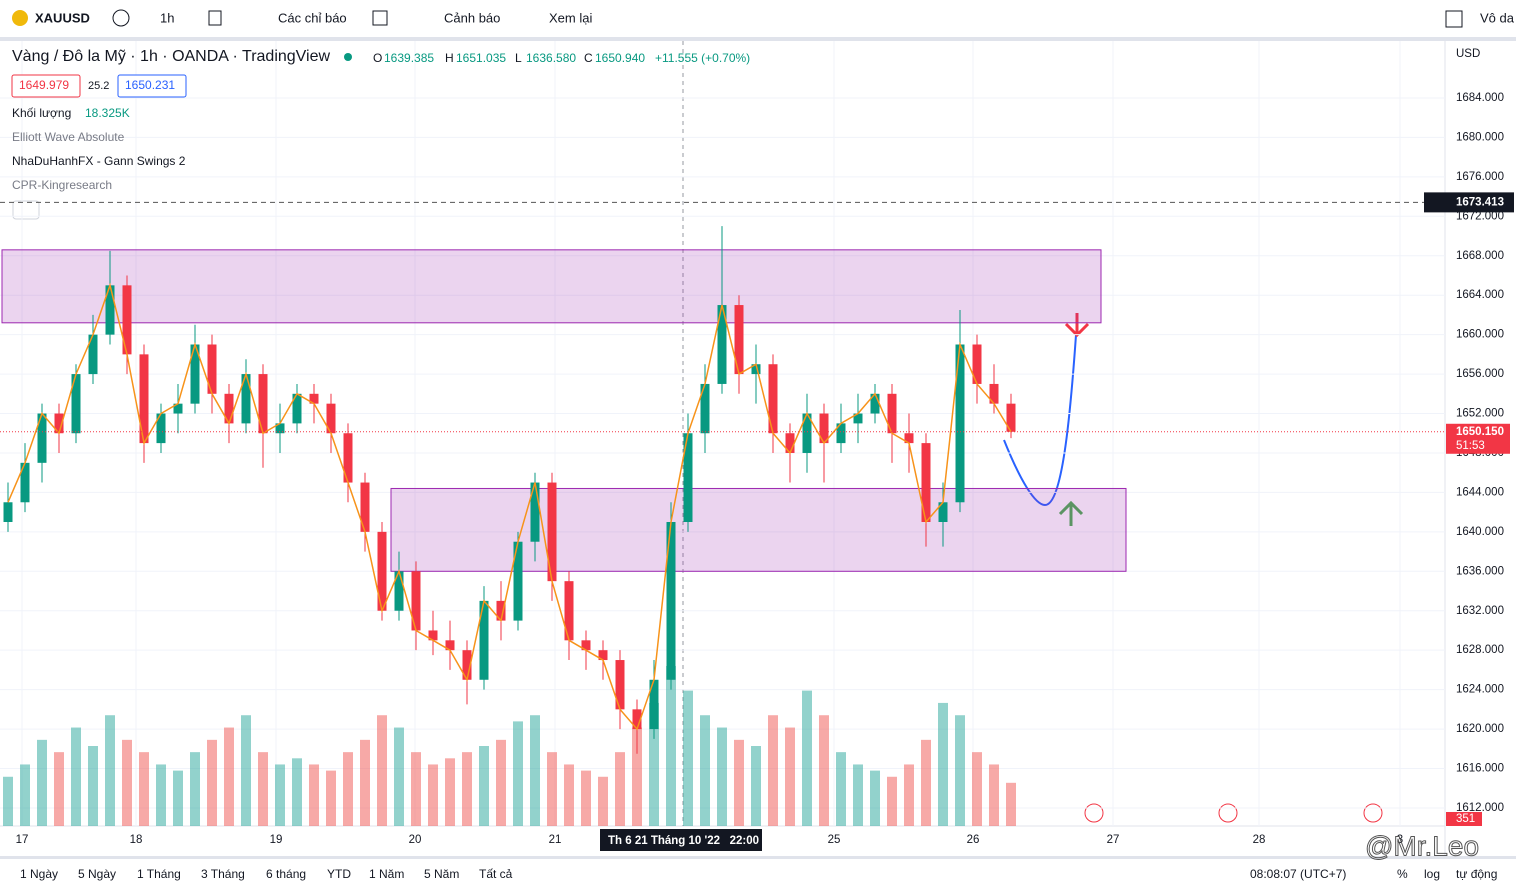 The image size is (1516, 896). Describe the element at coordinates (150, 85) in the screenshot. I see `ask: 1650.231` at that location.